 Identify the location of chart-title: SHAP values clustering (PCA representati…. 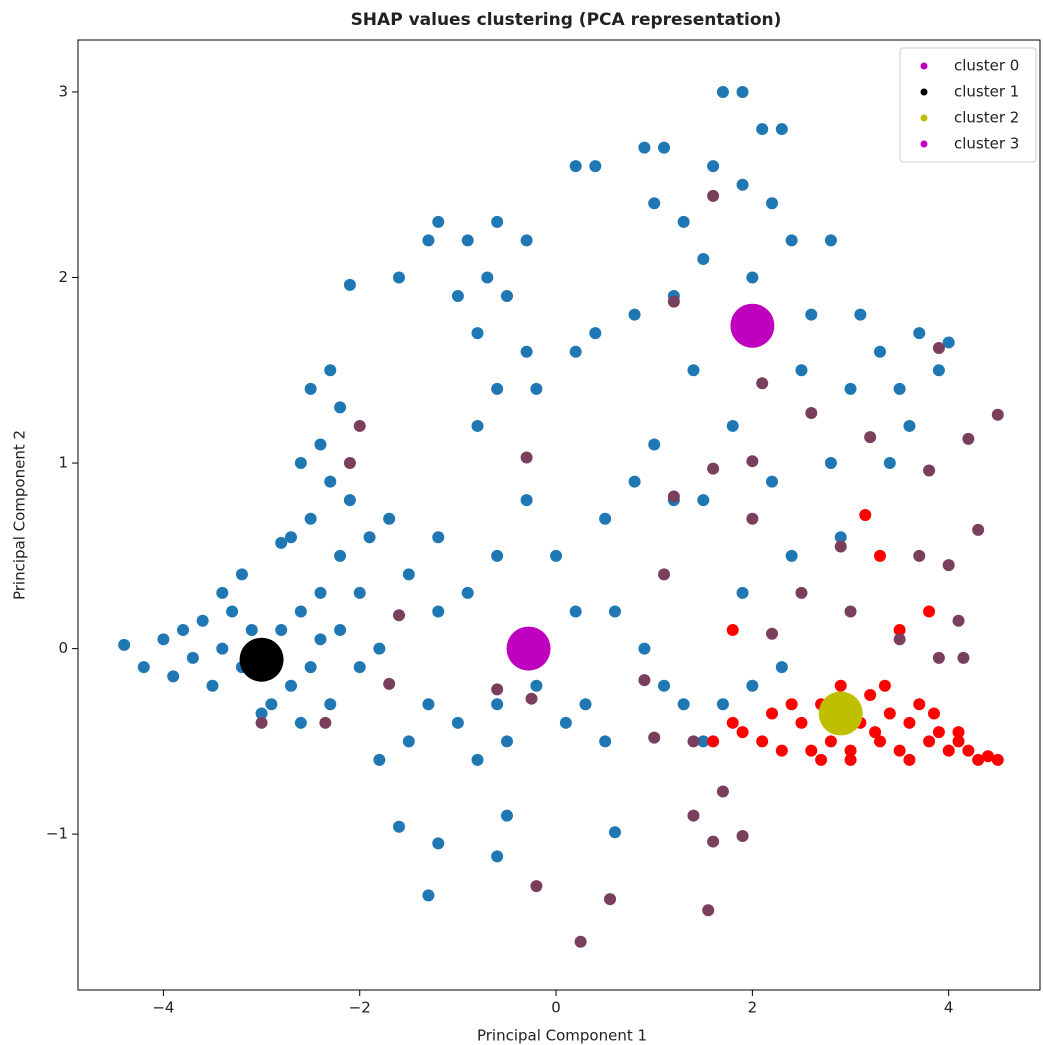
(566, 20).